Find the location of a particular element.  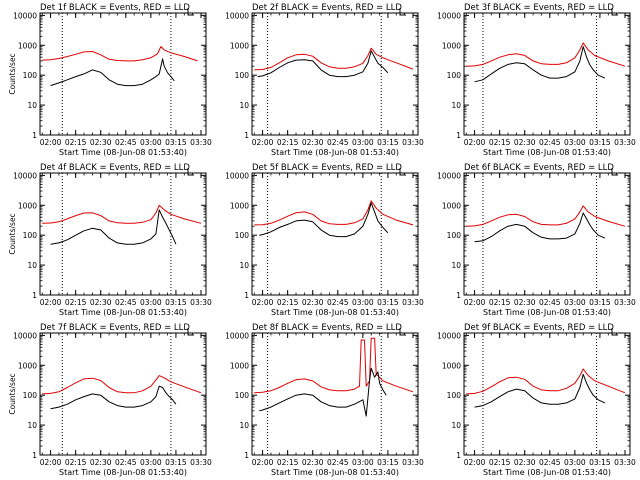

chart-title: Det 5f BLACK = Events, RED = LLD is located at coordinates (327, 168).